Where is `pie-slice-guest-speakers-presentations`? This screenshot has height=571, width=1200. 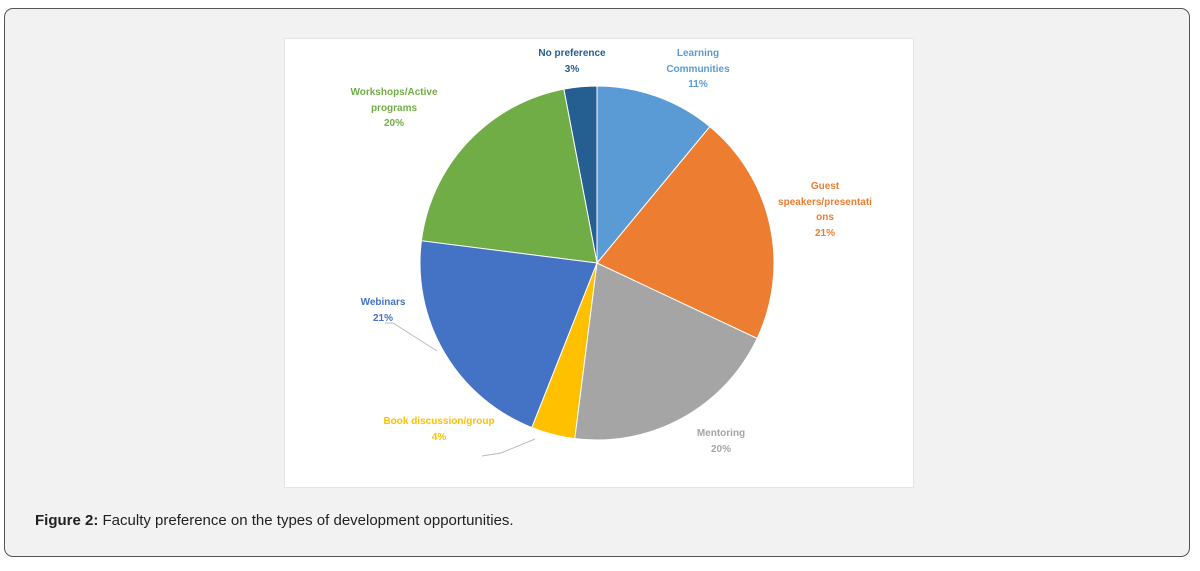
pie-slice-guest-speakers-presentations is located at coordinates (685, 232).